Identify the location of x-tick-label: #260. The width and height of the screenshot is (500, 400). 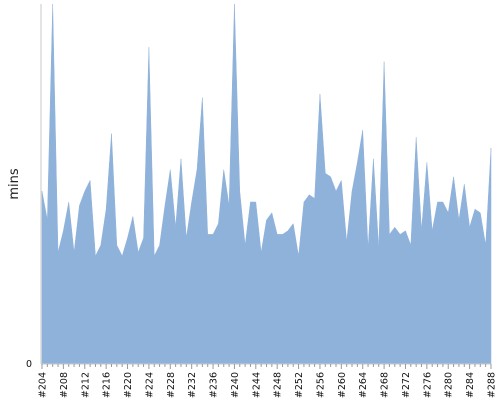
(342, 385).